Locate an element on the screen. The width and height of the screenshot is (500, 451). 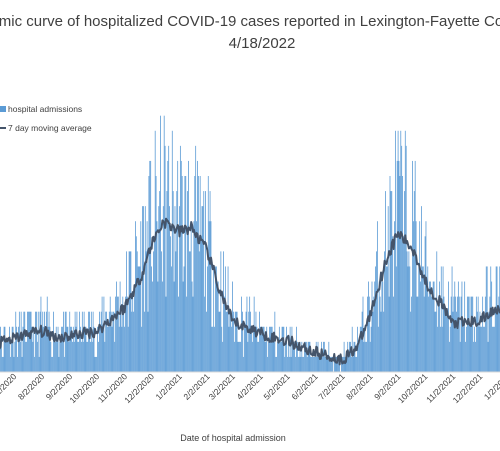
x-tick-label: 6/2/2021 is located at coordinates (304, 386).